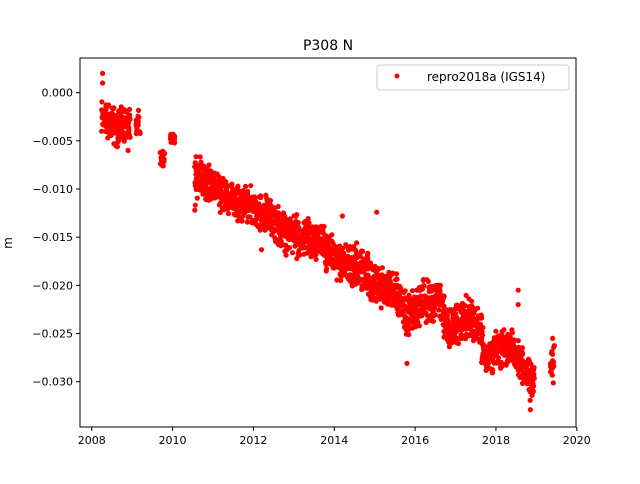  Describe the element at coordinates (486, 77) in the screenshot. I see `legend-label: repro2018a (IGS14)` at that location.